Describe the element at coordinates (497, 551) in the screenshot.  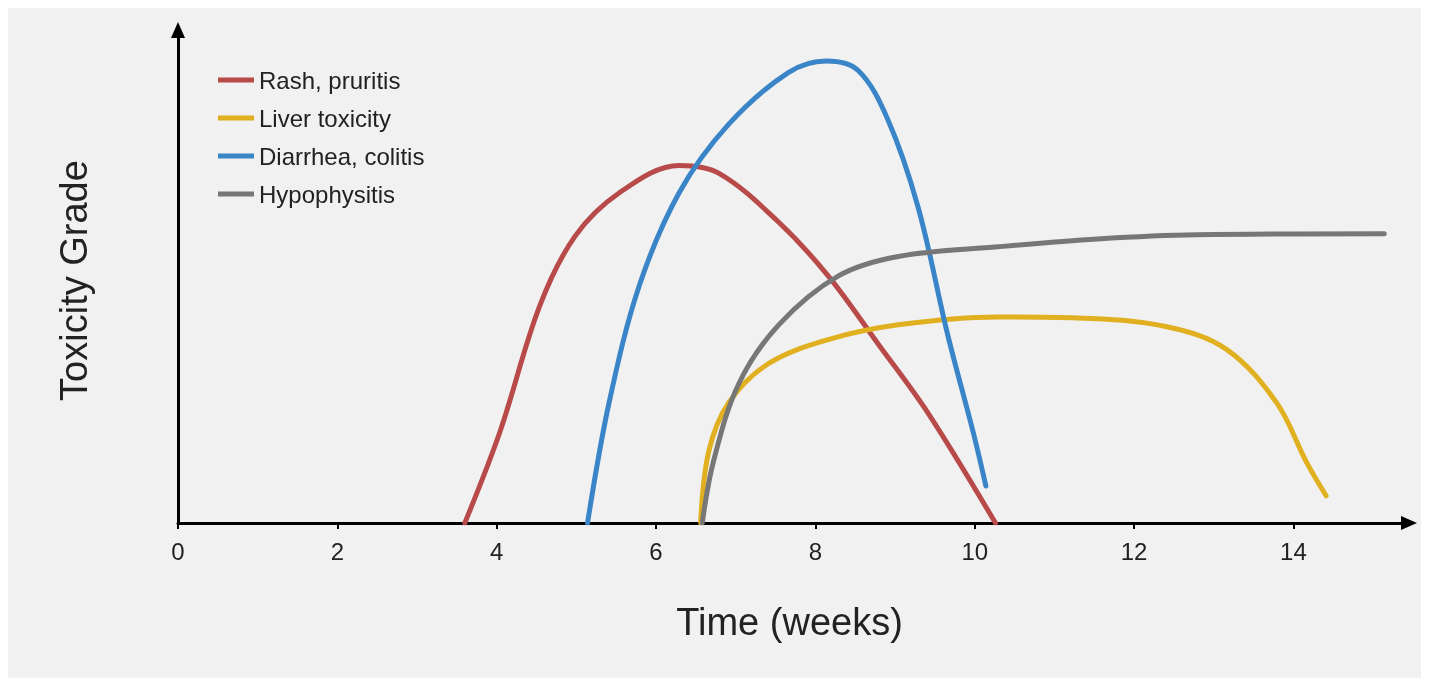
I see `x-tick-label: 4` at that location.